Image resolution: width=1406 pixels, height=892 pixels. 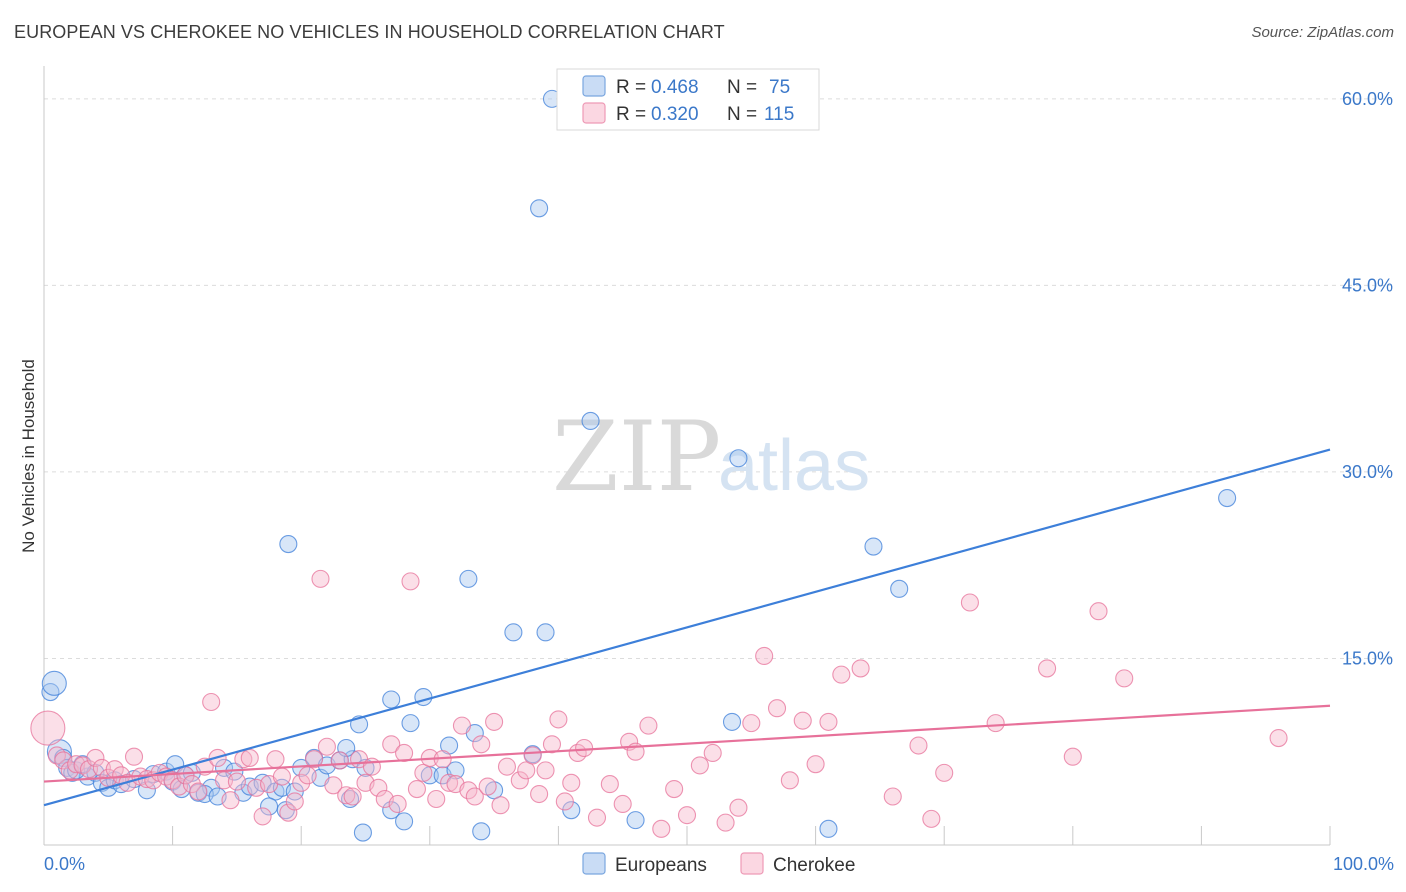 What do you see at coordinates (1367, 99) in the screenshot?
I see `y-tick-label: 60.0%` at bounding box center [1367, 99].